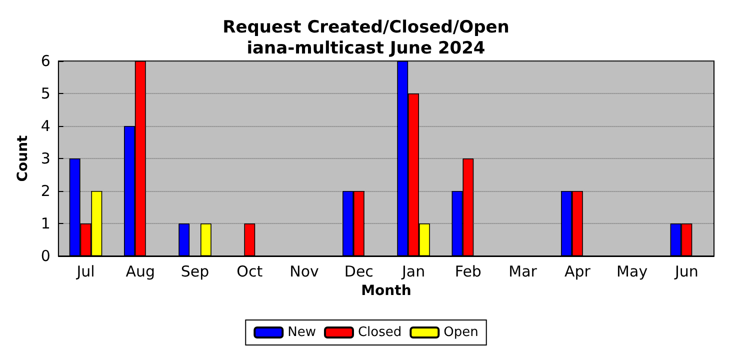 This screenshot has width=732, height=361. I want to click on y-tick-label: 3, so click(45, 159).